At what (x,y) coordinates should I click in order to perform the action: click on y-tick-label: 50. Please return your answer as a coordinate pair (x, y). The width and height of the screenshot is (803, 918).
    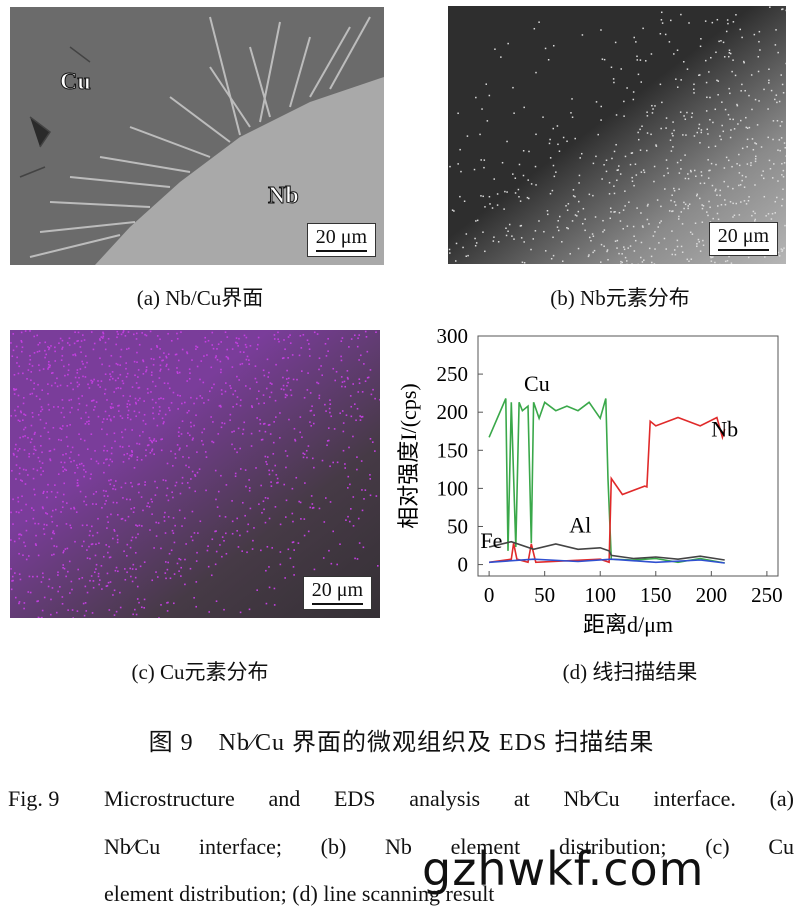
    Looking at the image, I should click on (457, 526).